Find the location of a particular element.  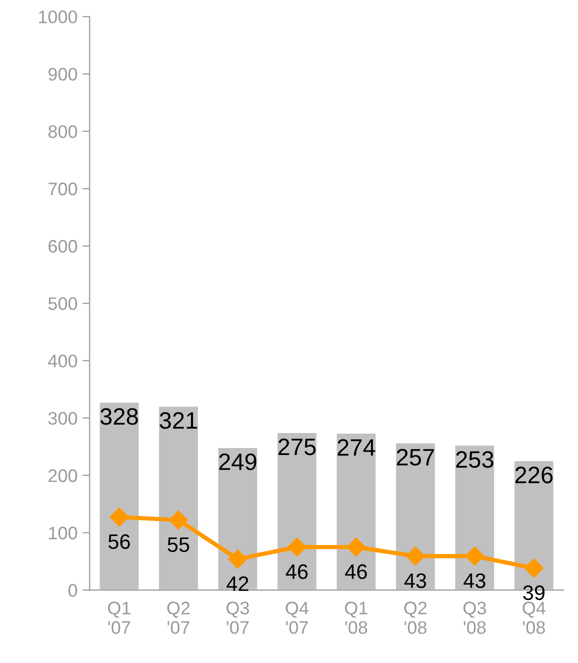

y-tick-label: 0 is located at coordinates (73, 590).